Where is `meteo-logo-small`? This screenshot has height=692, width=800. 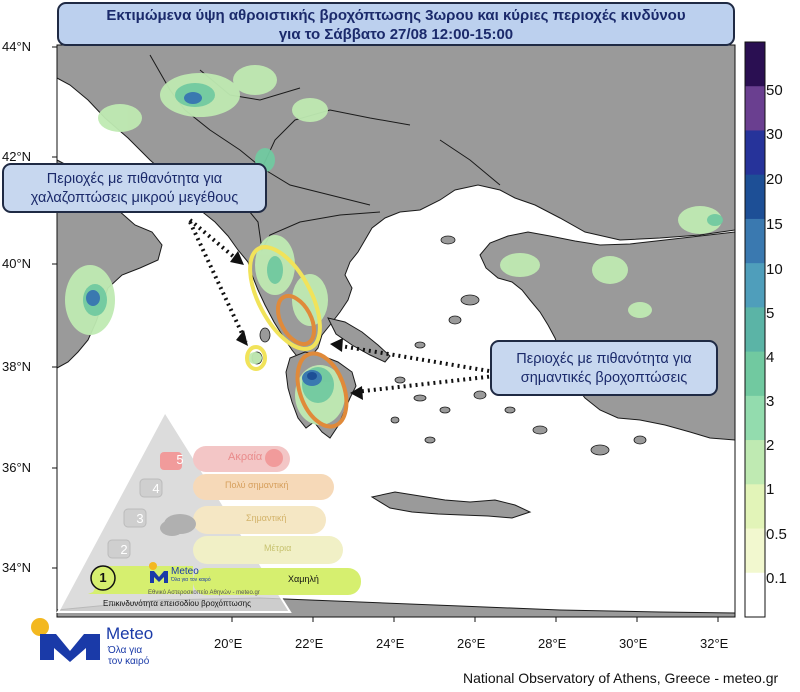 meteo-logo-small is located at coordinates (158, 572).